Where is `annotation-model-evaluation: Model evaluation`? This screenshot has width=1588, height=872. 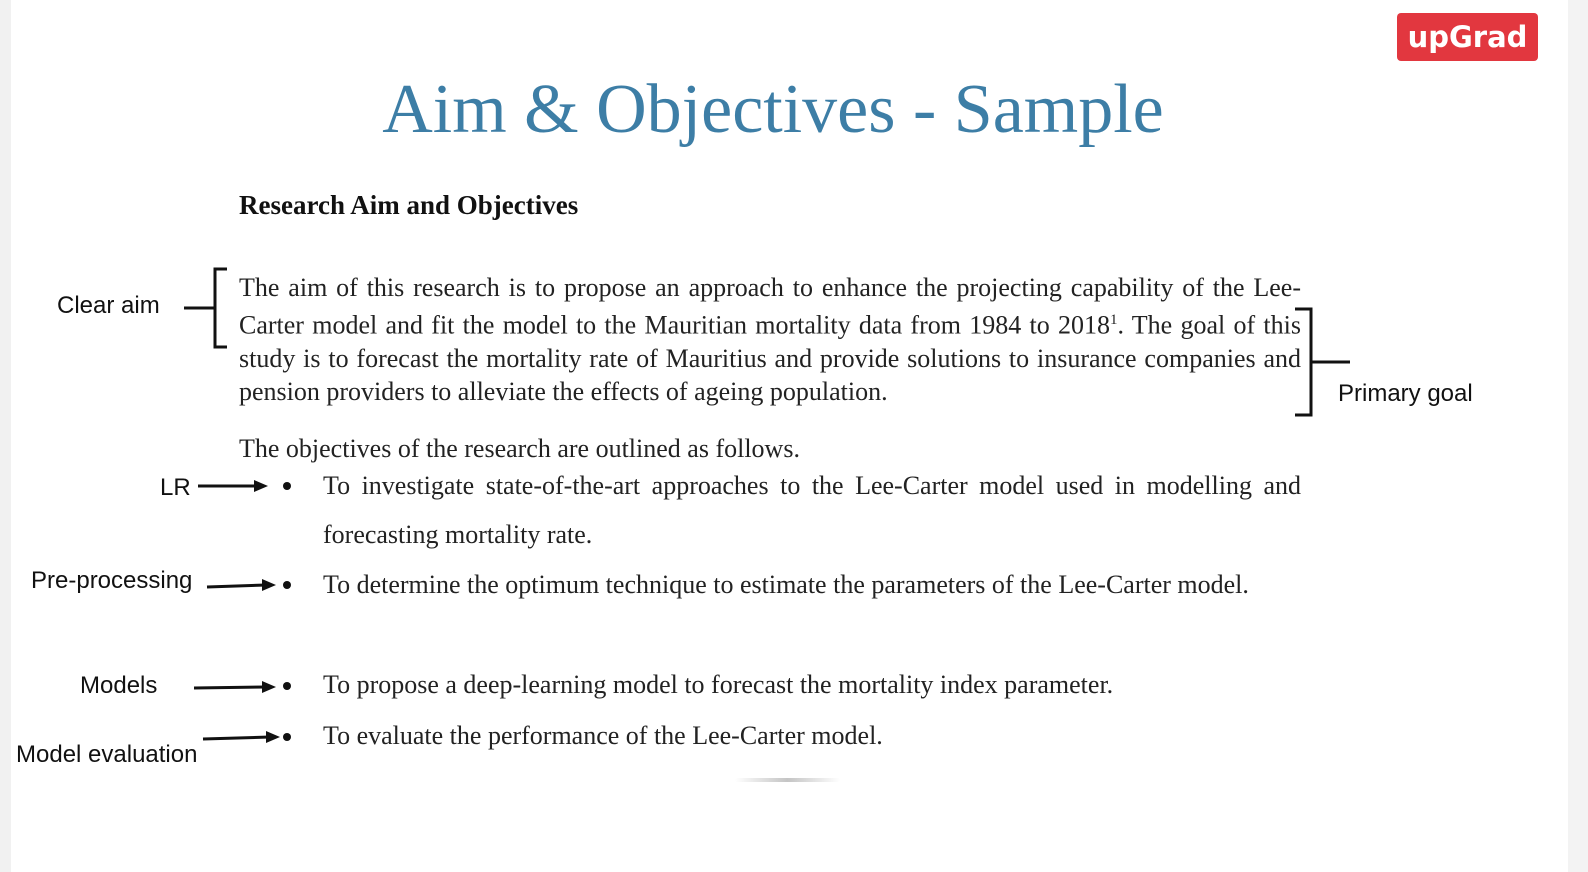 annotation-model-evaluation: Model evaluation is located at coordinates (107, 754).